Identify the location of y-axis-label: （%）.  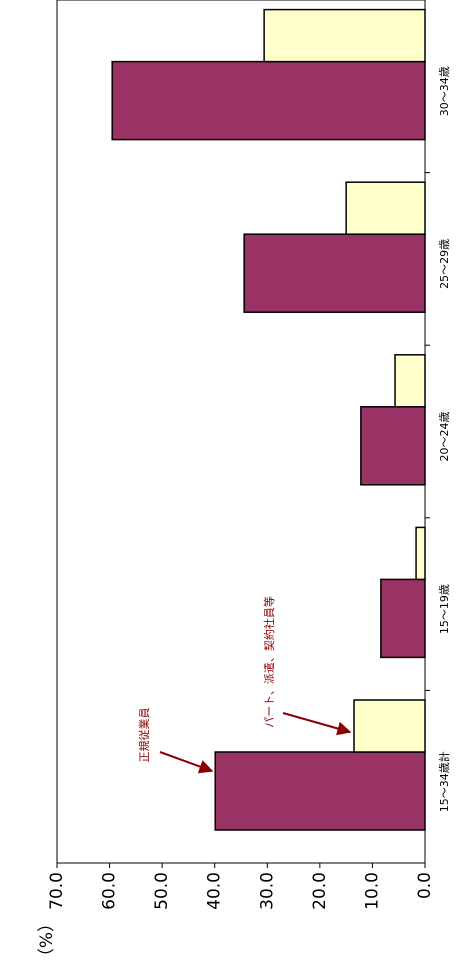
(47, 937).